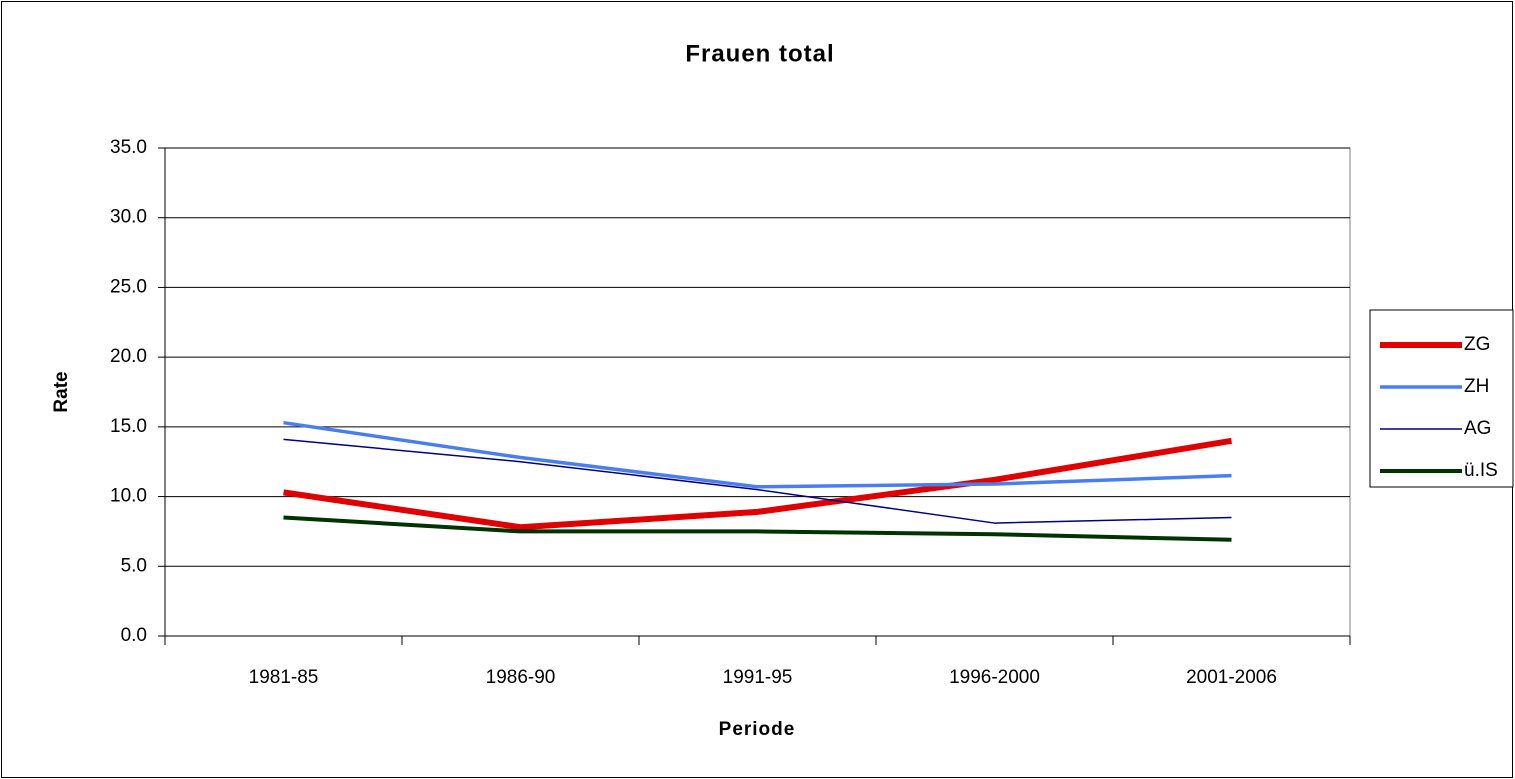 The image size is (1515, 779). I want to click on legend-label: ZH, so click(1476, 386).